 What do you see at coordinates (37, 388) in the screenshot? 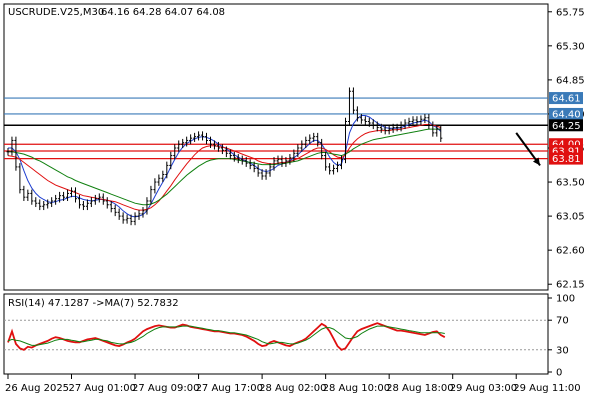
I see `time-tick-label: 26 Aug 2025` at bounding box center [37, 388].